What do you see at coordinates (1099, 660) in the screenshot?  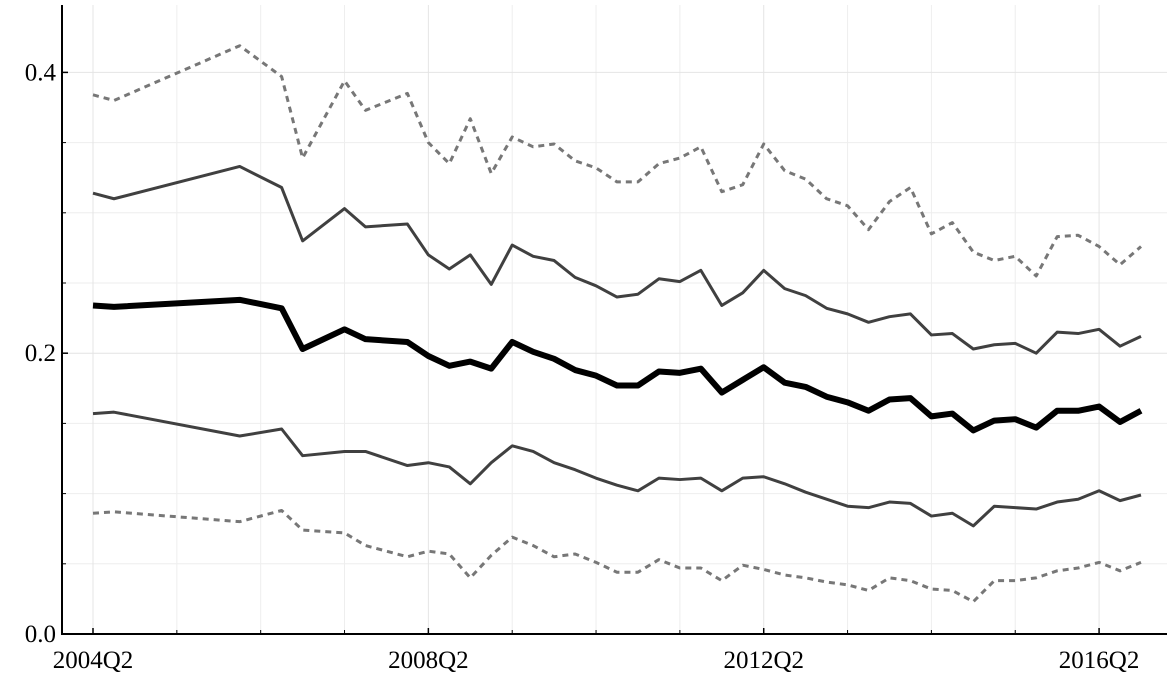 I see `x-tick-label: 2016Q2` at bounding box center [1099, 660].